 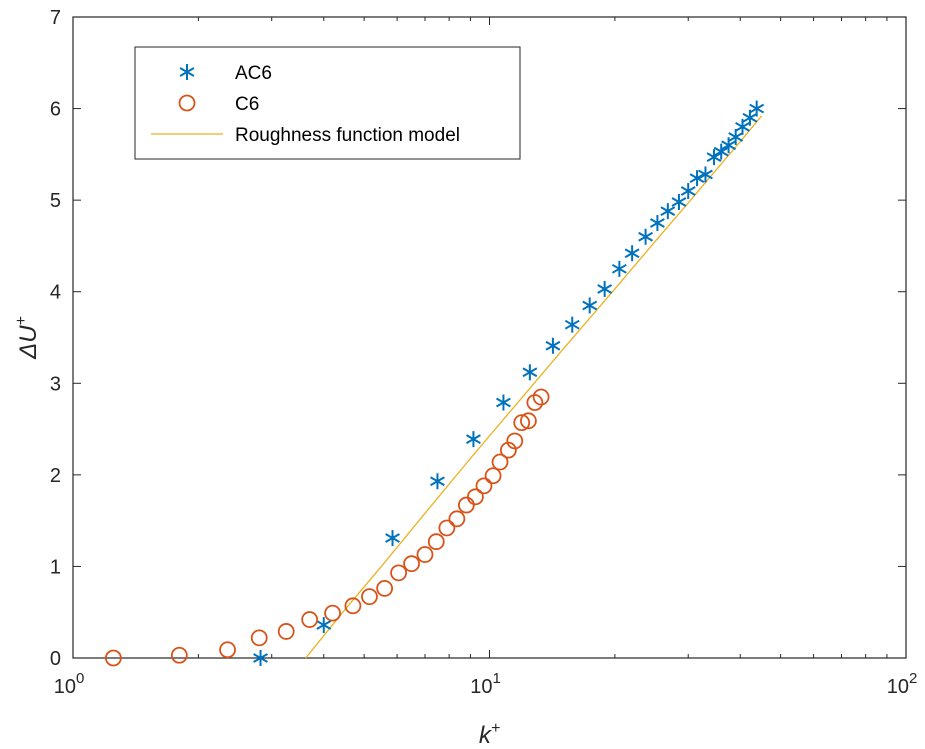 I want to click on legend-box, so click(x=327, y=103).